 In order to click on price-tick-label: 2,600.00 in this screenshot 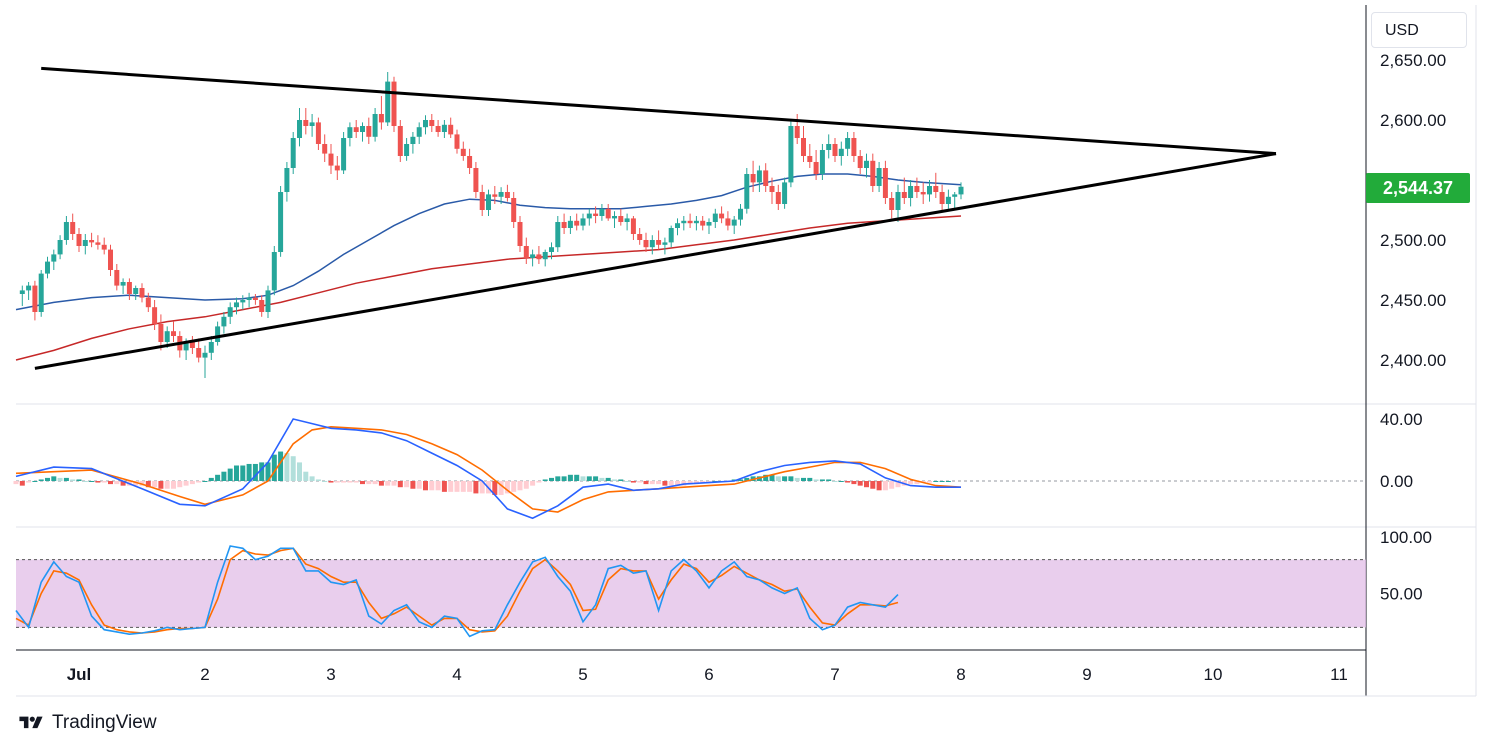, I will do `click(1413, 120)`.